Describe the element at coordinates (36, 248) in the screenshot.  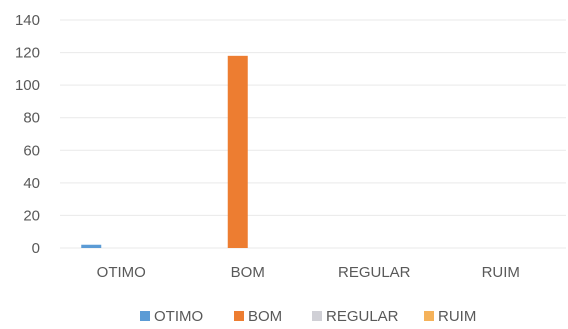
I see `y-tick-label-0: 0` at that location.